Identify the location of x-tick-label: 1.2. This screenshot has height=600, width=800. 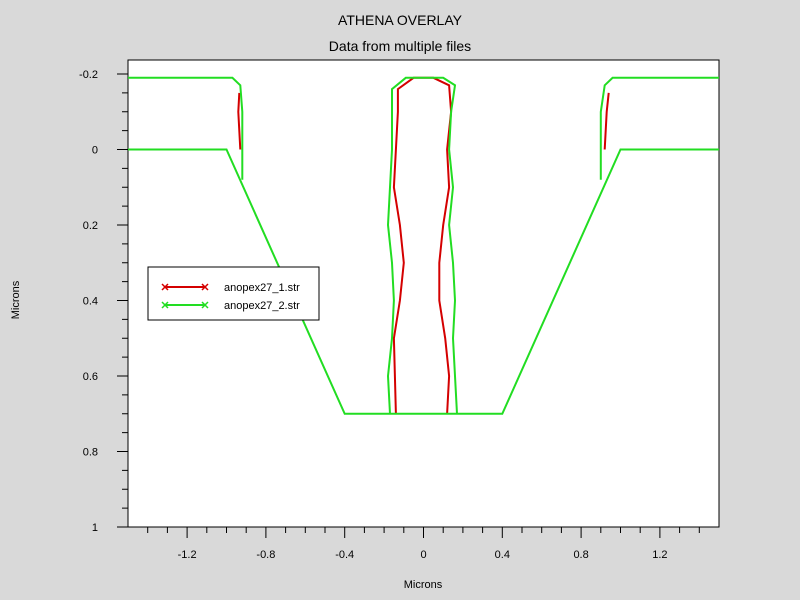
(659, 555).